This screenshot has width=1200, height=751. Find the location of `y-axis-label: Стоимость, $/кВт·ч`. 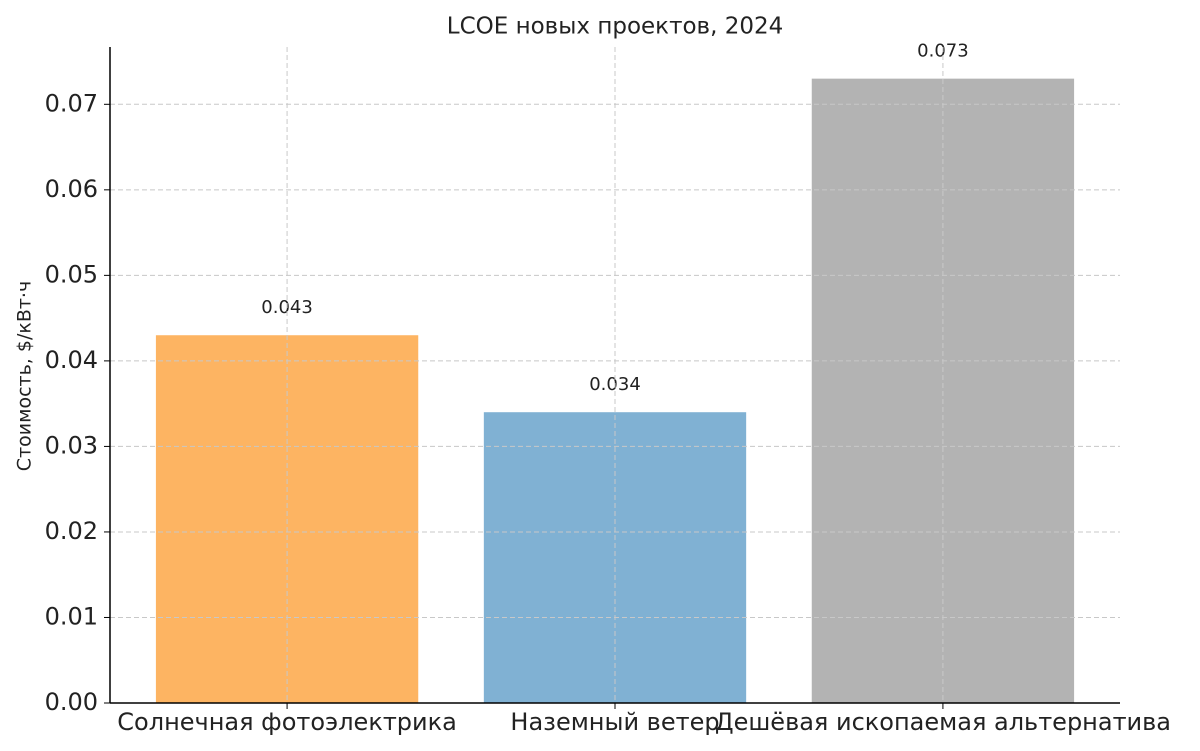

y-axis-label: Стоимость, $/кВт·ч is located at coordinates (25, 376).